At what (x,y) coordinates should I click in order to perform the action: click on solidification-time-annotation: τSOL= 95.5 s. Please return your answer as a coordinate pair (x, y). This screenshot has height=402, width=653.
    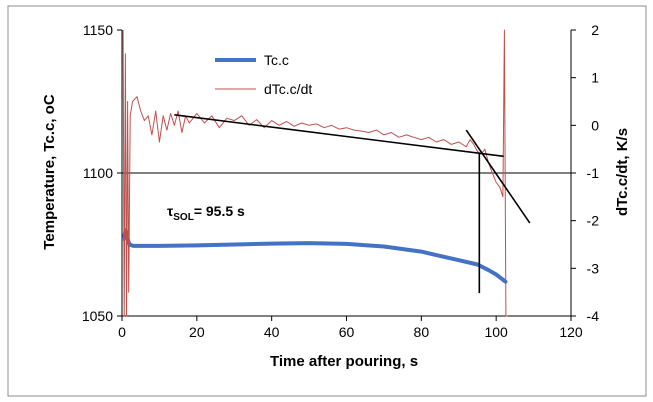
    Looking at the image, I should click on (206, 213).